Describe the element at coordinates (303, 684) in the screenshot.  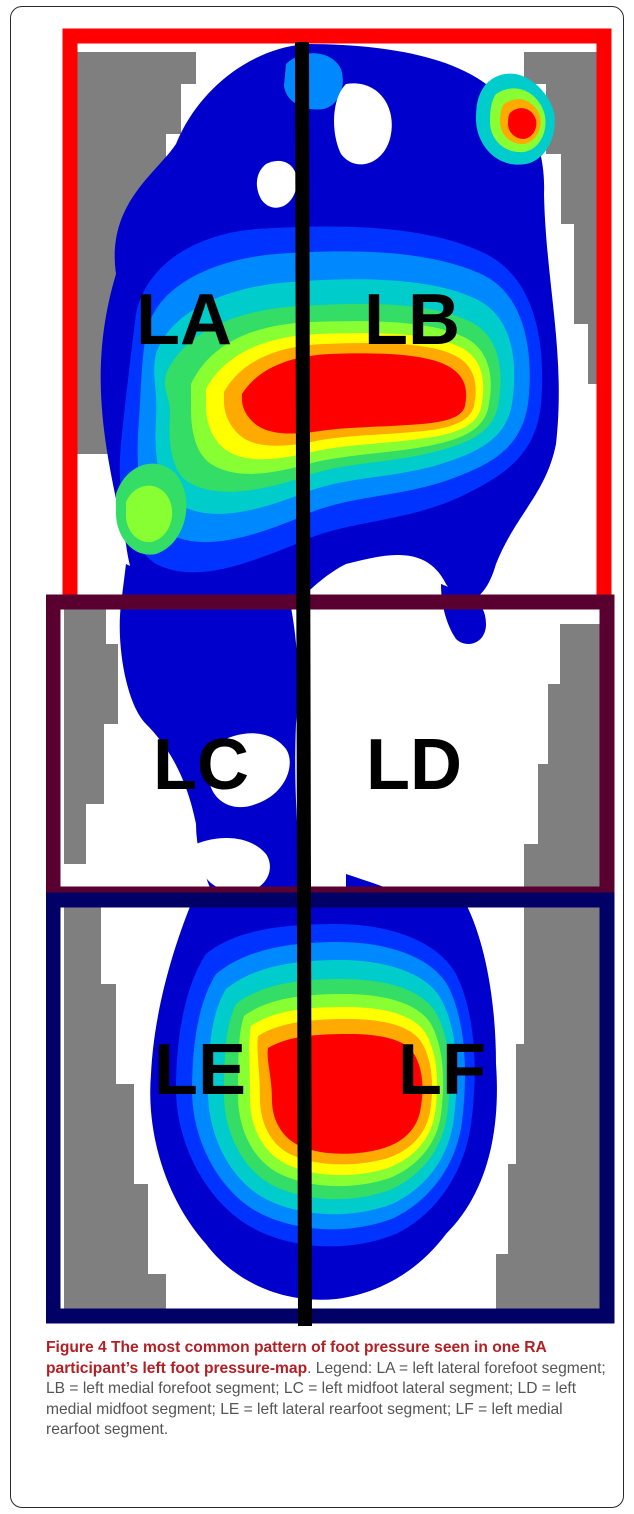
I see `central-divider-line` at that location.